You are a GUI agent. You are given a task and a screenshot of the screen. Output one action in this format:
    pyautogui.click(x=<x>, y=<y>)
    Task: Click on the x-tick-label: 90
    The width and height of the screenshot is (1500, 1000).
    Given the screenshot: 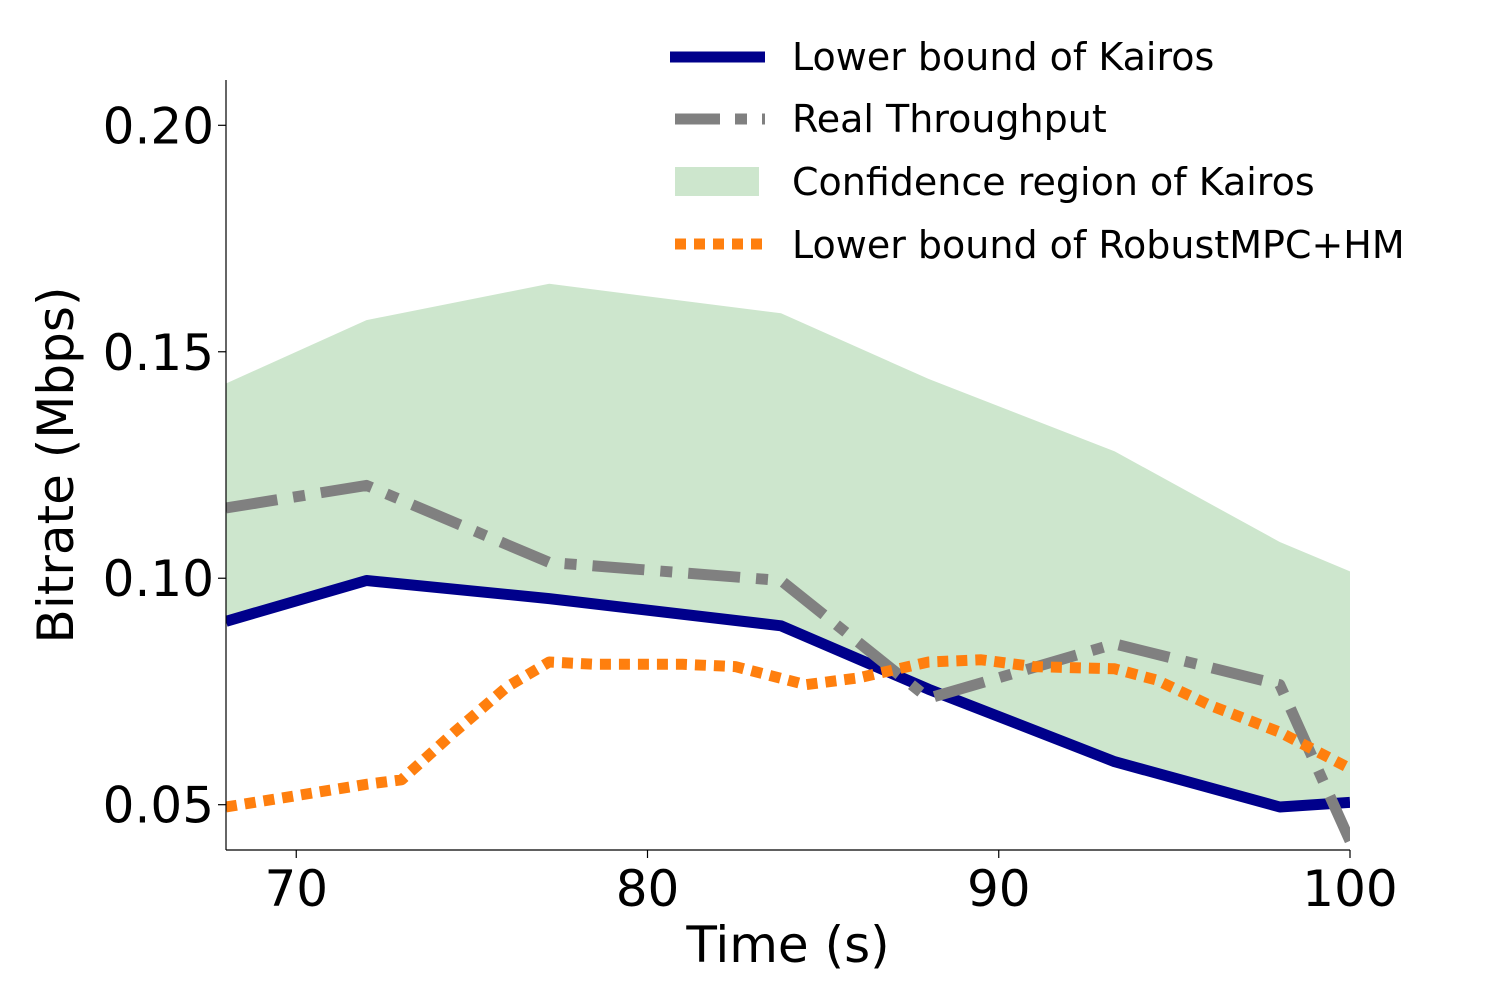 What is the action you would take?
    pyautogui.click(x=999, y=889)
    